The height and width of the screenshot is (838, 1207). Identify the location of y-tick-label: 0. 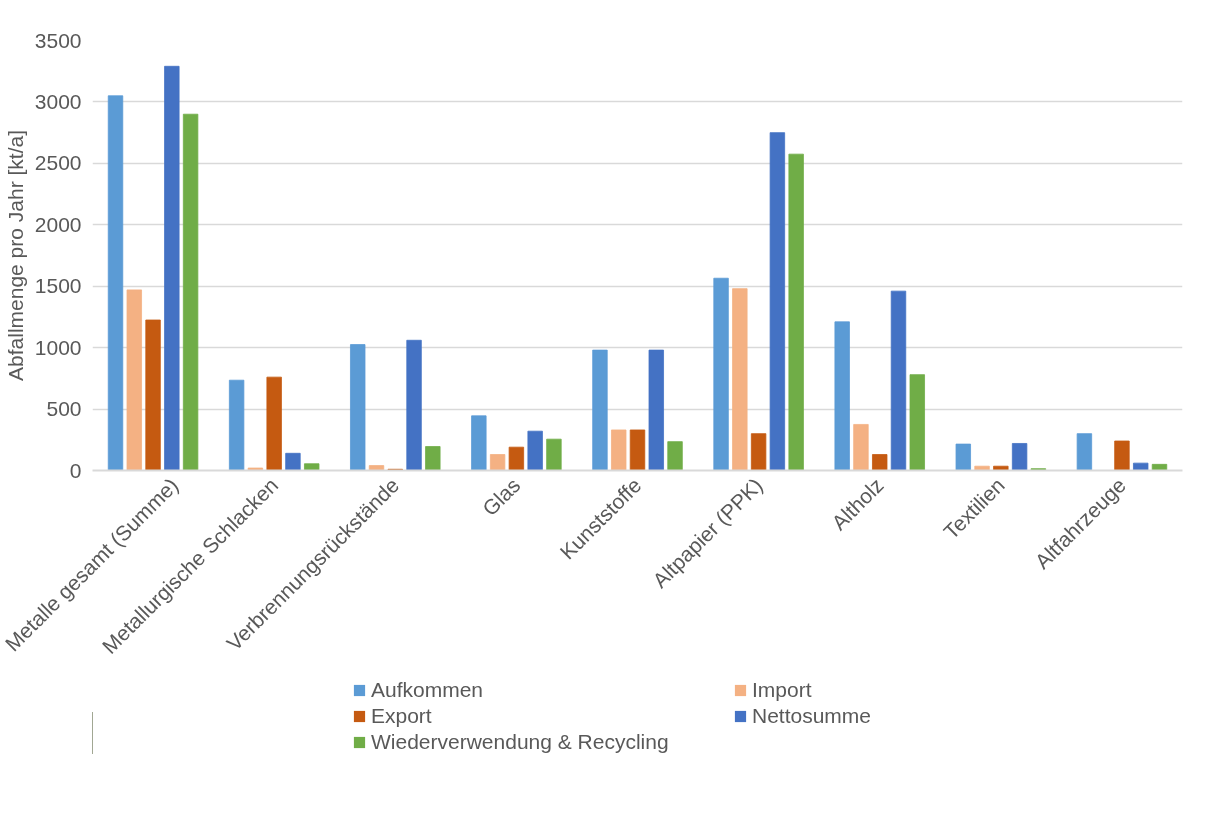
(75, 470).